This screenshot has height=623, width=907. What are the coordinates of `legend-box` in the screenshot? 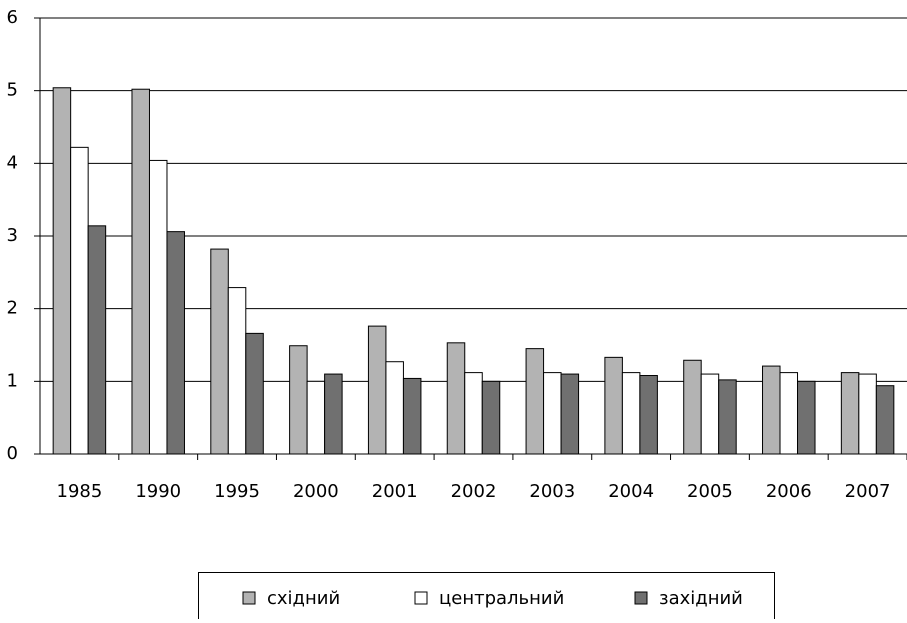 It's located at (486, 597).